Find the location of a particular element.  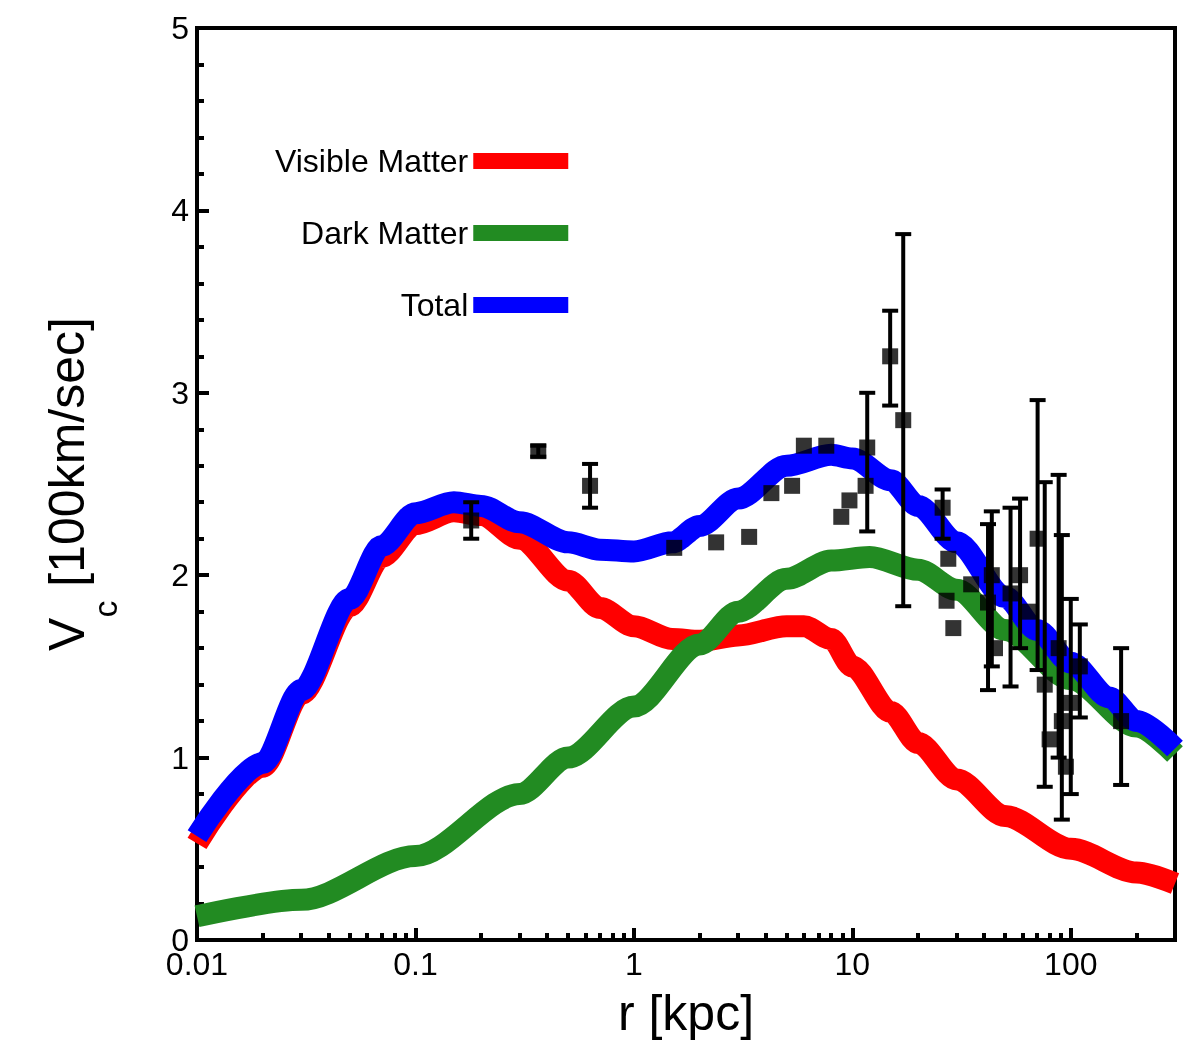

y-axis-title: Vc [100km/sec] is located at coordinates (81, 484).